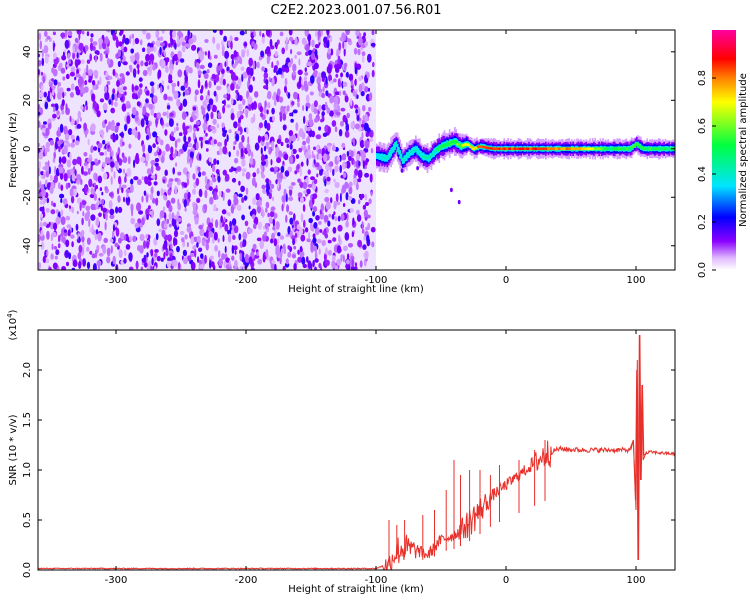 The width and height of the screenshot is (750, 600). Describe the element at coordinates (635, 280) in the screenshot. I see `x-tick-label: 100` at that location.